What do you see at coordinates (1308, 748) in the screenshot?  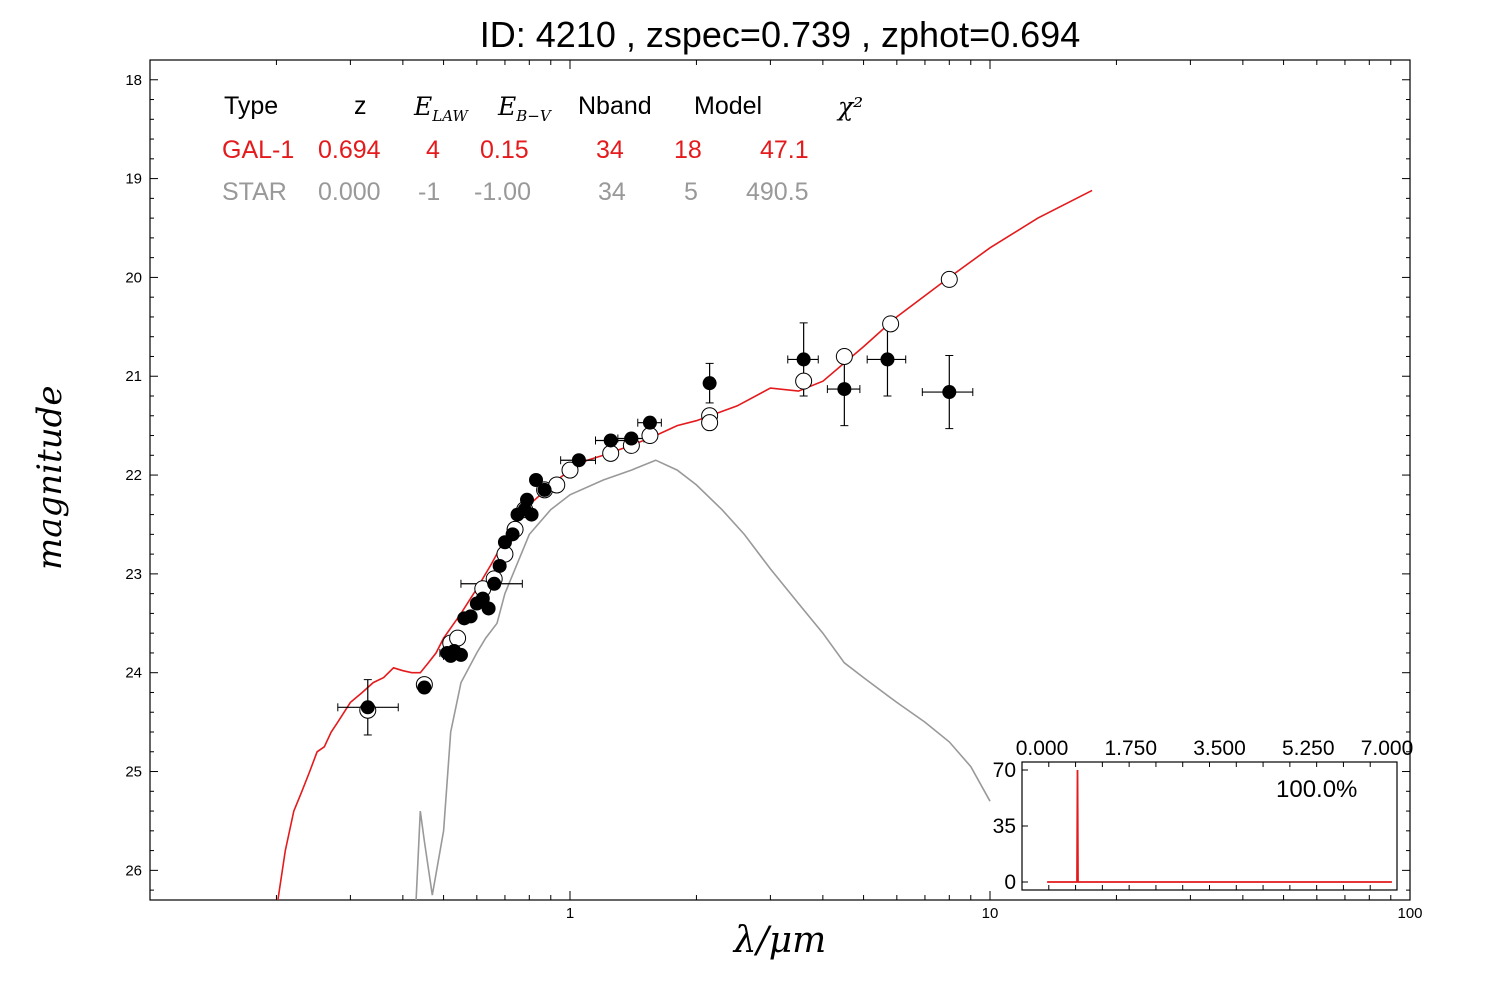 I see `inset-x-tick-label: 5.250` at bounding box center [1308, 748].